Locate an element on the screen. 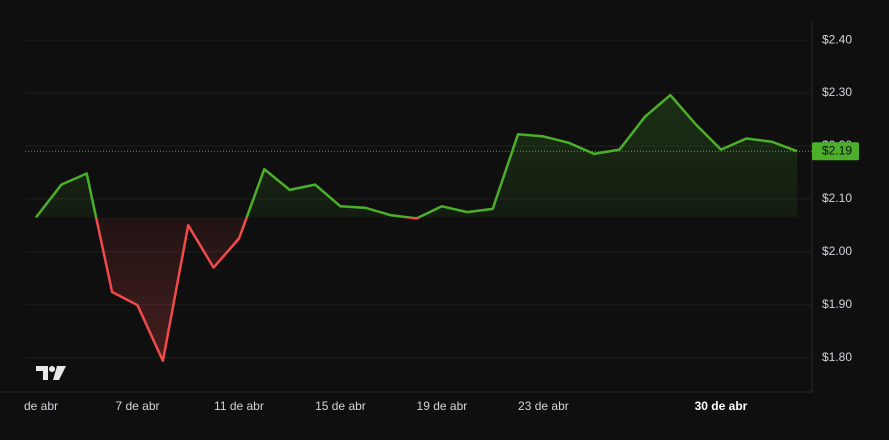  x-tick-label: 23 de abr is located at coordinates (543, 406).